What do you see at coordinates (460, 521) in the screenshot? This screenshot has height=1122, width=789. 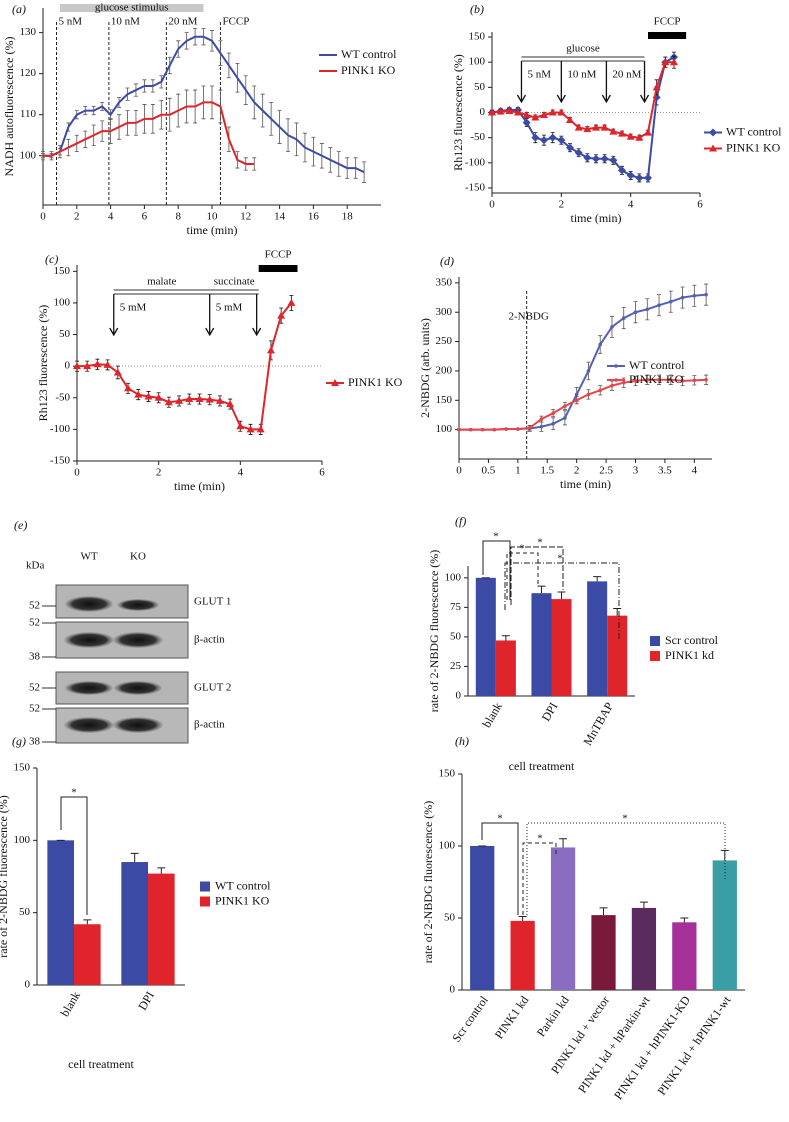 I see `panel-label: (f)` at bounding box center [460, 521].